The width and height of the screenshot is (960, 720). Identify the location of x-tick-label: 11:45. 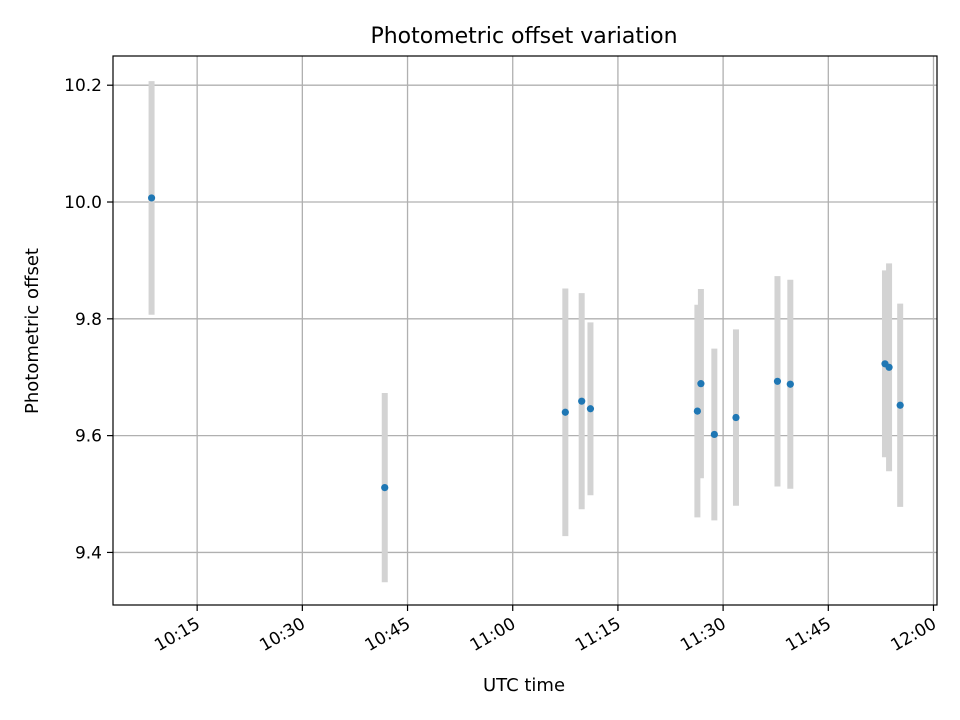
(808, 635).